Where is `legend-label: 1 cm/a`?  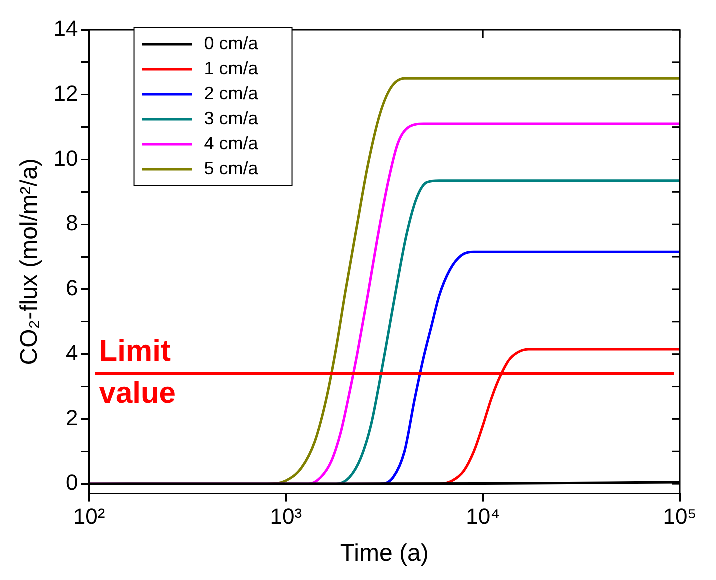
legend-label: 1 cm/a is located at coordinates (232, 68).